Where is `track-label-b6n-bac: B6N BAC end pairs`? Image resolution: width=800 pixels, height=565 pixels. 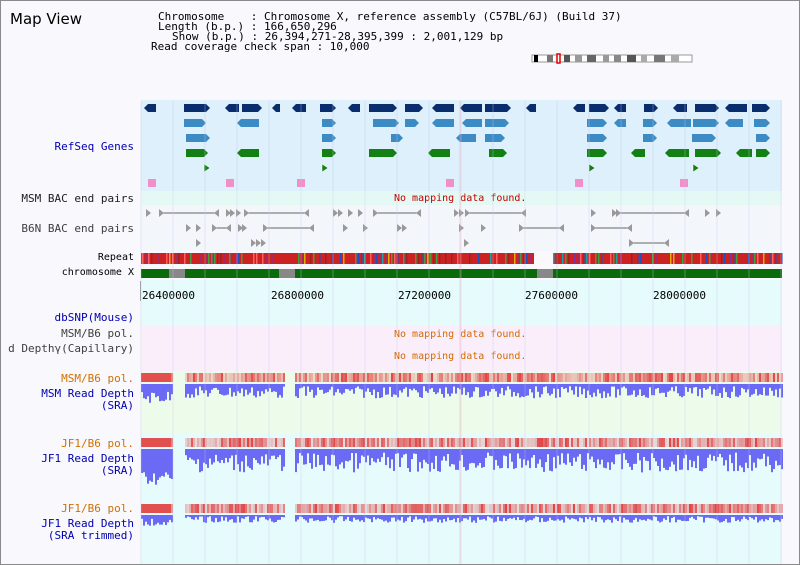
track-label-b6n-bac: B6N BAC end pairs is located at coordinates (77, 228).